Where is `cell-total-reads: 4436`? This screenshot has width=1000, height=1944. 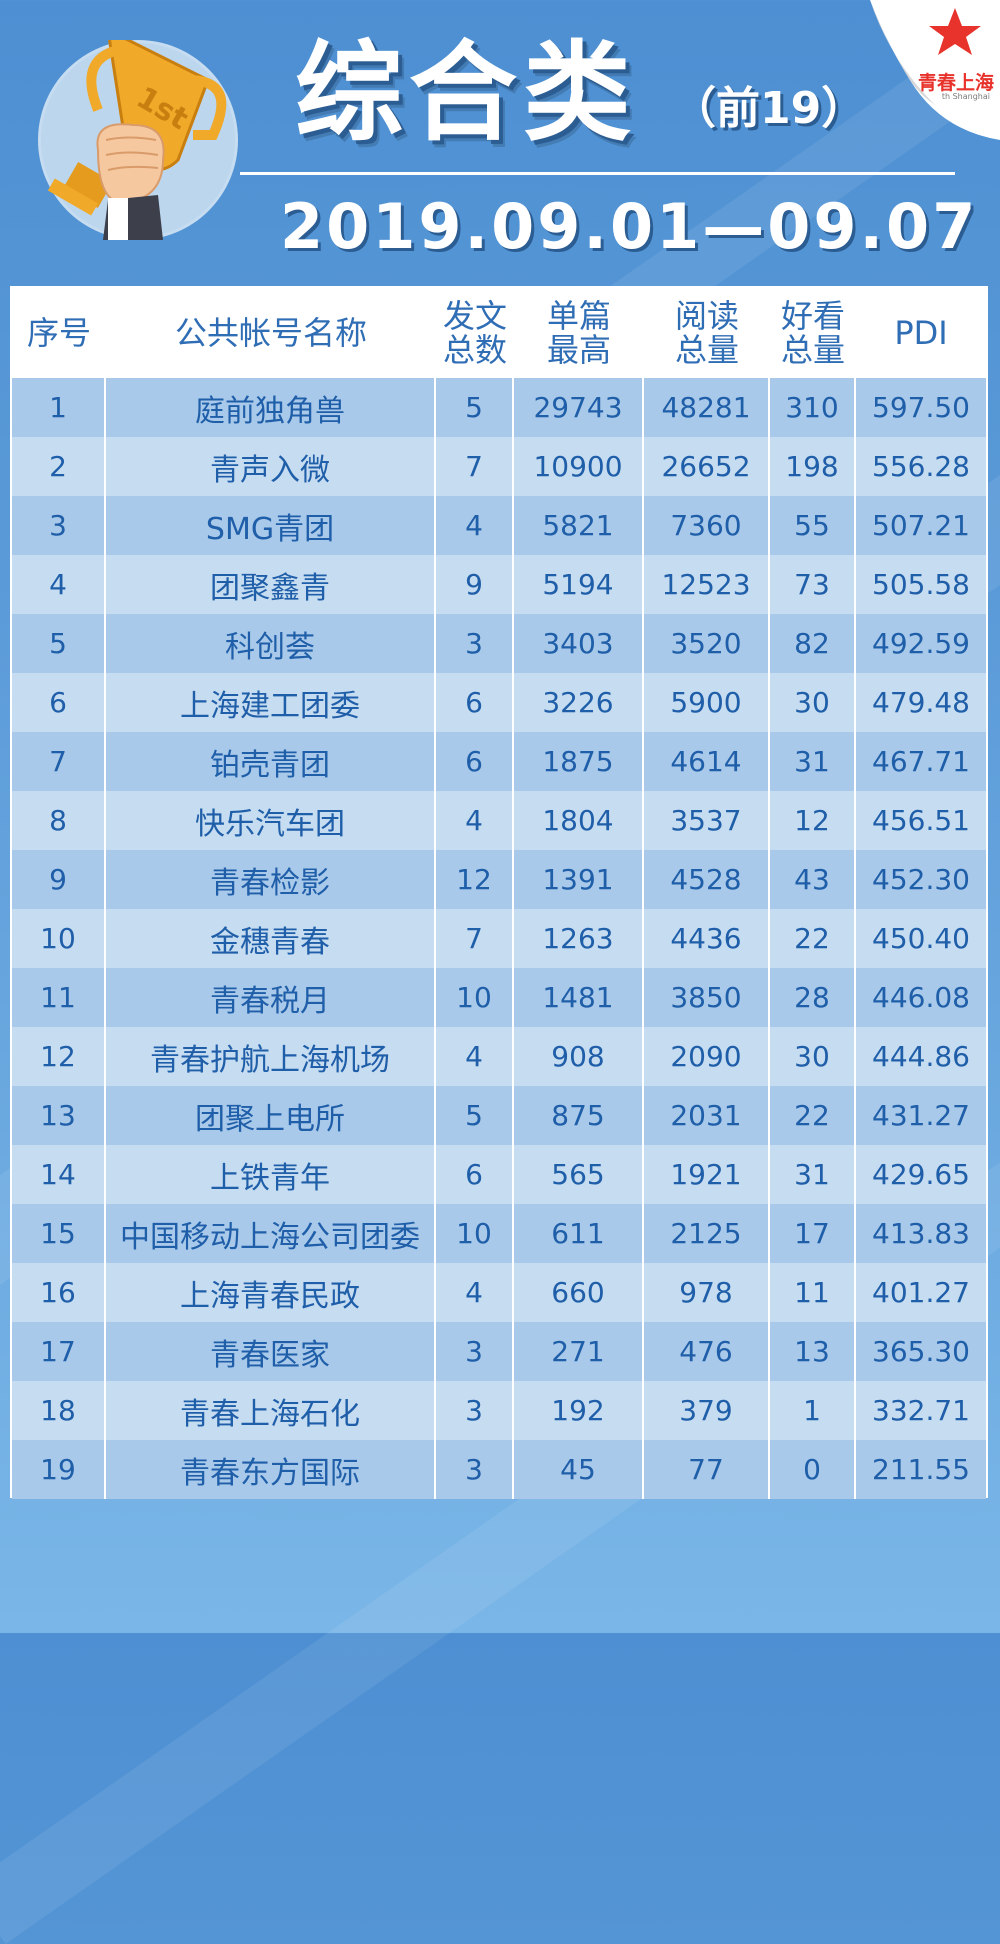
cell-total-reads: 4436 is located at coordinates (707, 938).